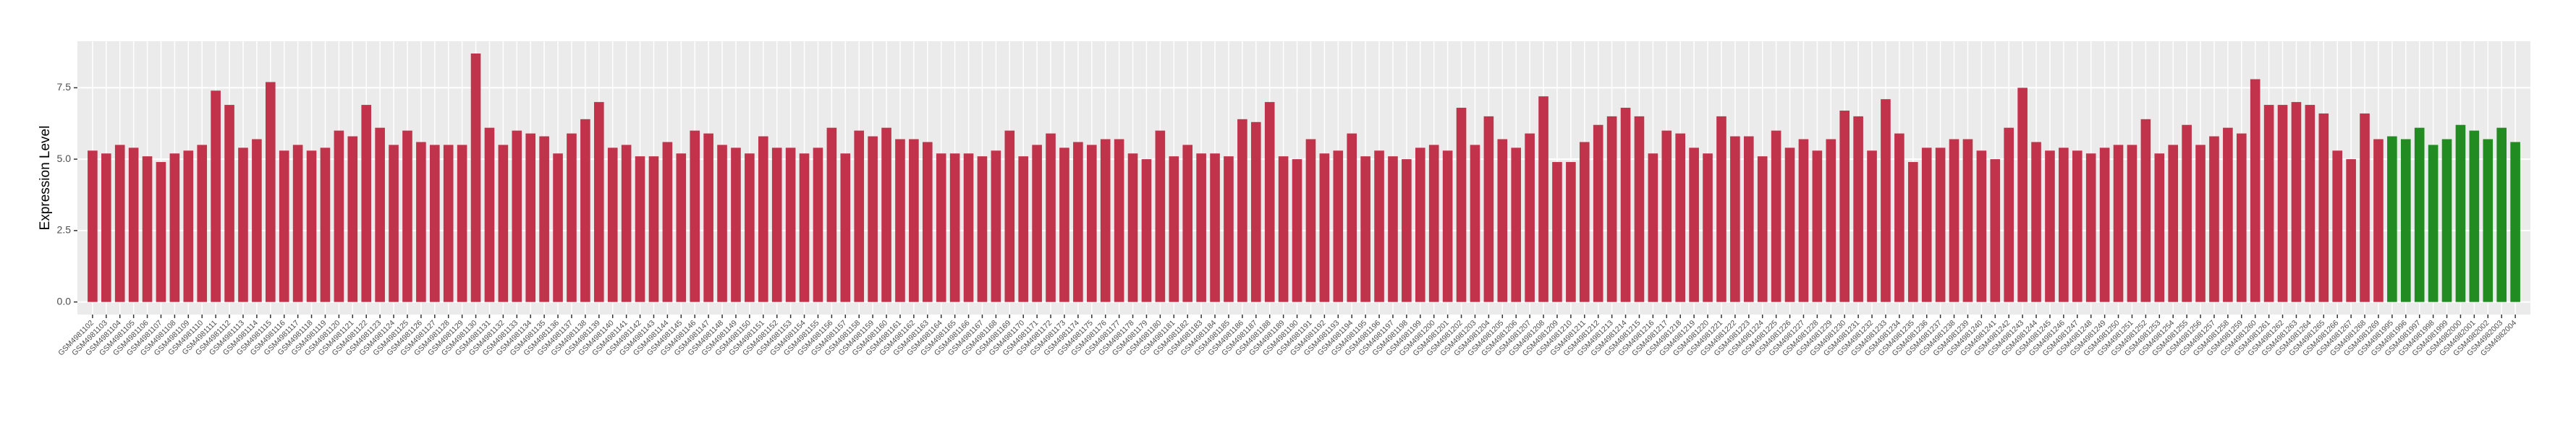  I want to click on y-tick-label: 2.5, so click(64, 230).